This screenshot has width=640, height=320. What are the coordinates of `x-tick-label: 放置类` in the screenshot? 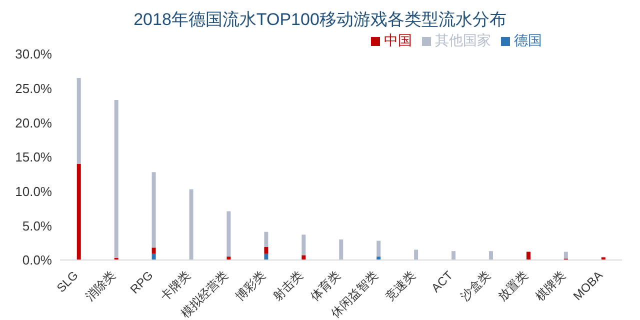 It's located at (512, 286).